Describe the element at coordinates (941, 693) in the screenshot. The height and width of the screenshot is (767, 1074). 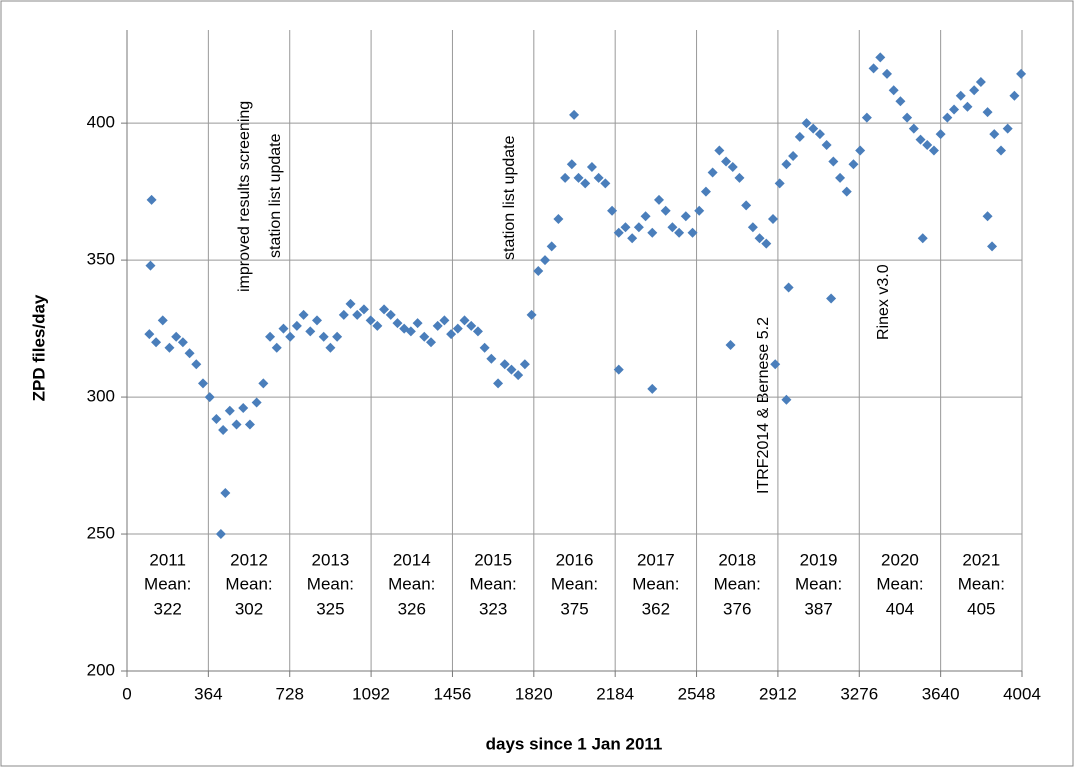
I see `x-tick-label: 3640` at that location.